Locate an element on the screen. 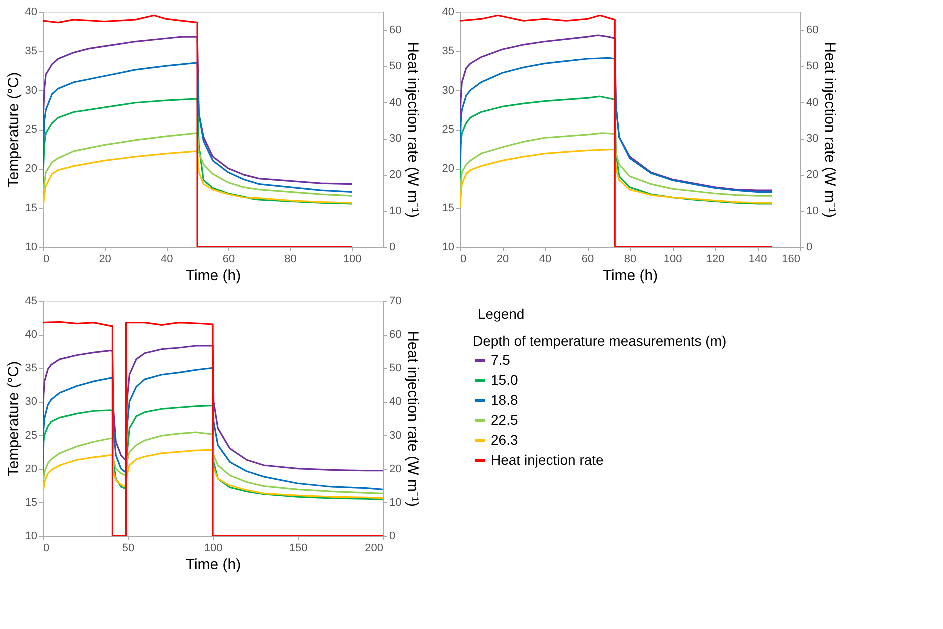 This screenshot has height=629, width=943. x-tick-label: 200 is located at coordinates (374, 548).